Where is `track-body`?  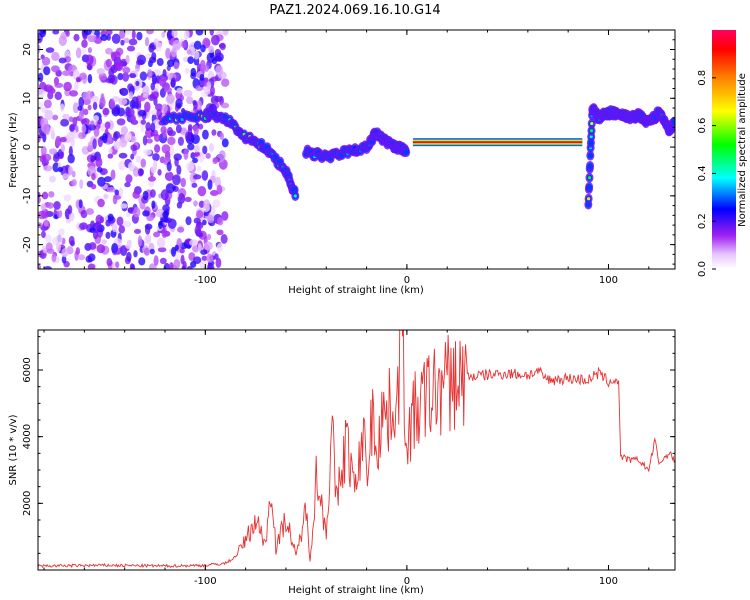
track-body is located at coordinates (590, 155).